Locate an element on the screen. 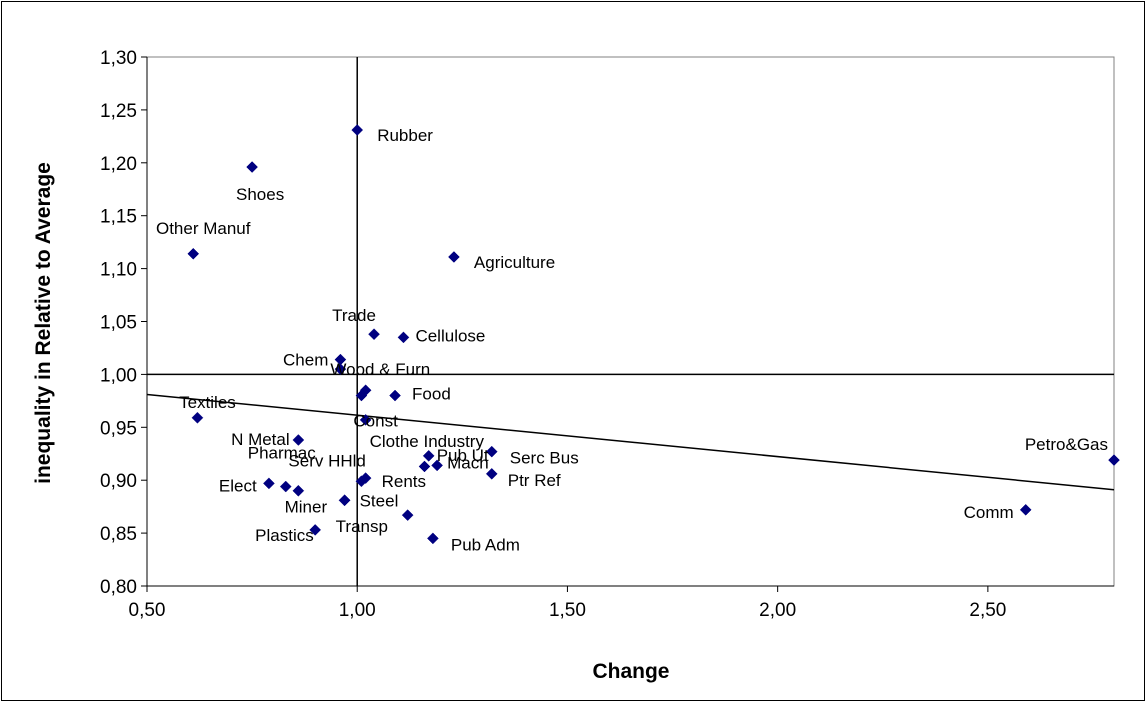 This screenshot has width=1148, height=704. data-point-label: Transp is located at coordinates (362, 526).